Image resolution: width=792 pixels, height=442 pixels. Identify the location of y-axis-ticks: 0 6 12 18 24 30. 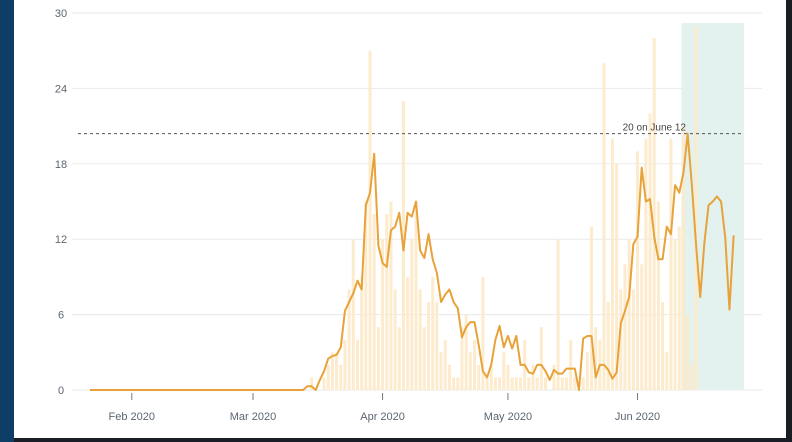
(61, 202).